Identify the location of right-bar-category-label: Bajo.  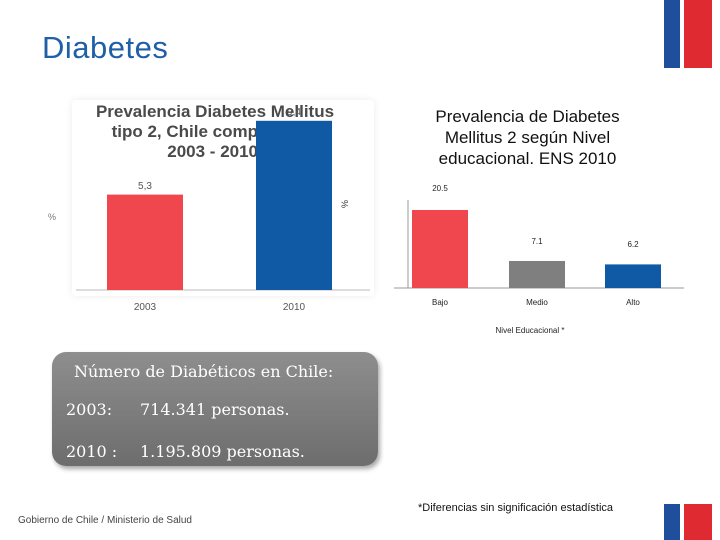
(439, 302).